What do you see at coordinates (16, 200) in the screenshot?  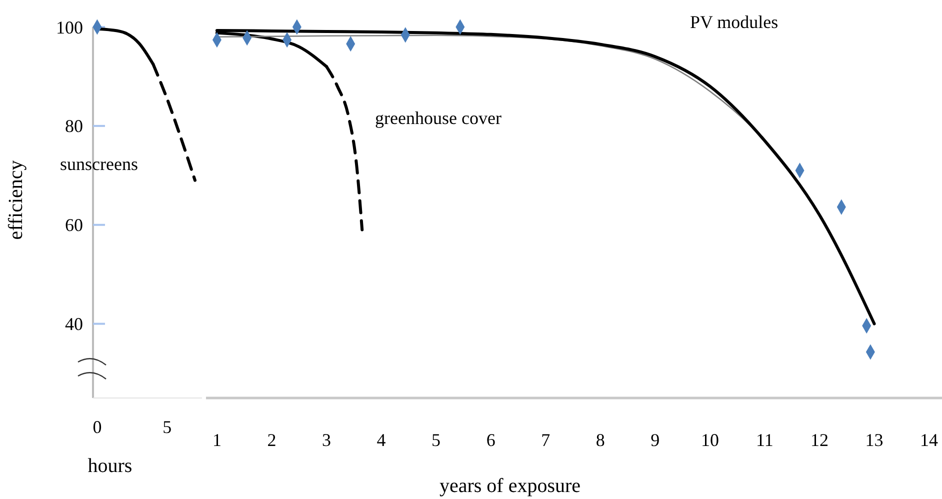 I see `y-axis-title: efficiency` at bounding box center [16, 200].